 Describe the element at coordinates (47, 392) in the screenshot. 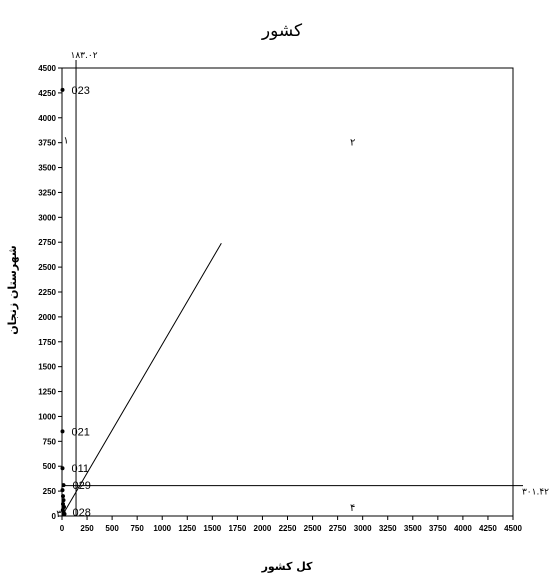

I see `y-tick-label-5: 1250` at that location.